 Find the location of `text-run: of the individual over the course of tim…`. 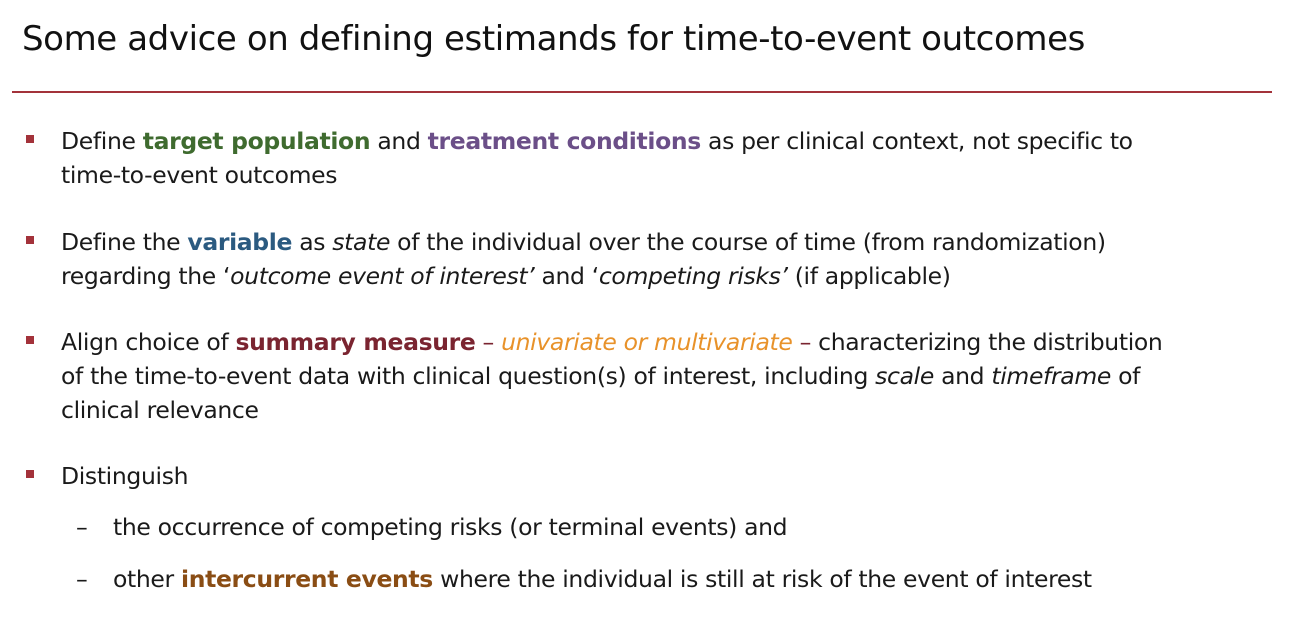

text-run: of the individual over the course of tim… is located at coordinates (748, 242).